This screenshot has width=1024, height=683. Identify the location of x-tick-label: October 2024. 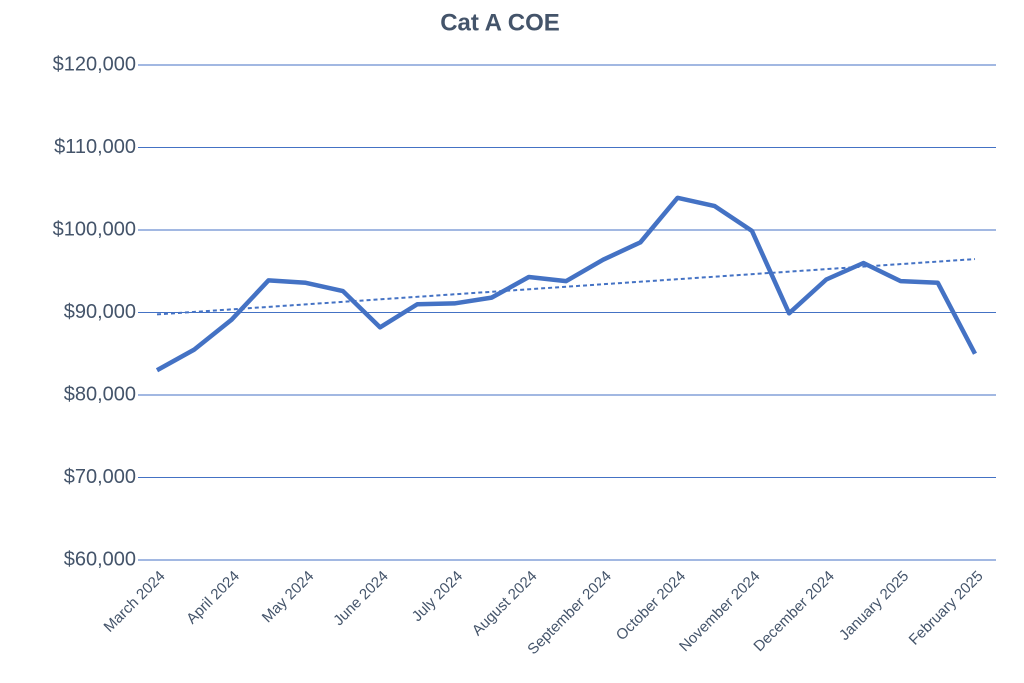
(651, 606).